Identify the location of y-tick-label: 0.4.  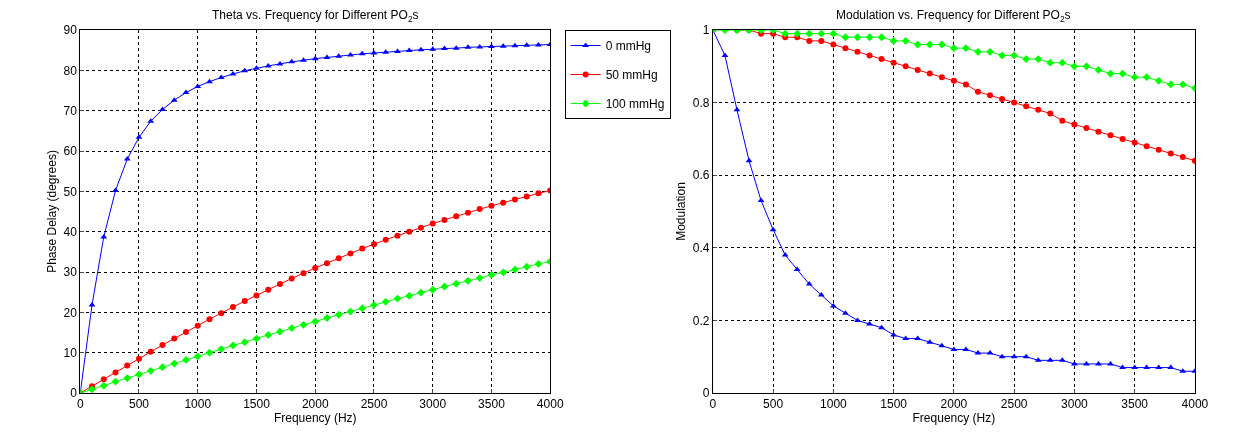
(701, 248).